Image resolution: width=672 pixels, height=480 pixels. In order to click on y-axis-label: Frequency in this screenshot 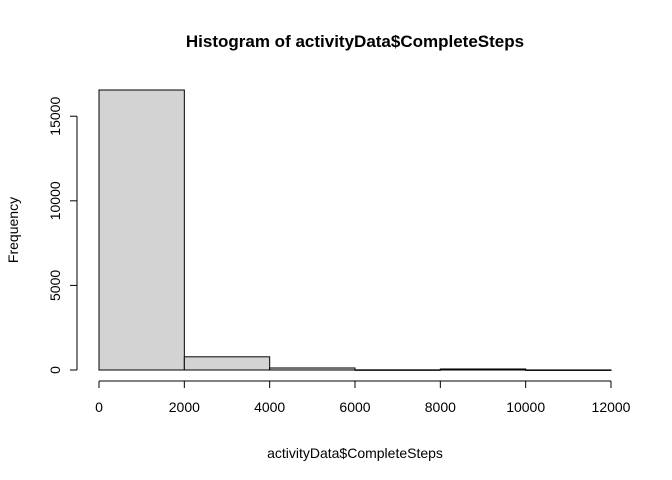, I will do `click(13, 230)`.